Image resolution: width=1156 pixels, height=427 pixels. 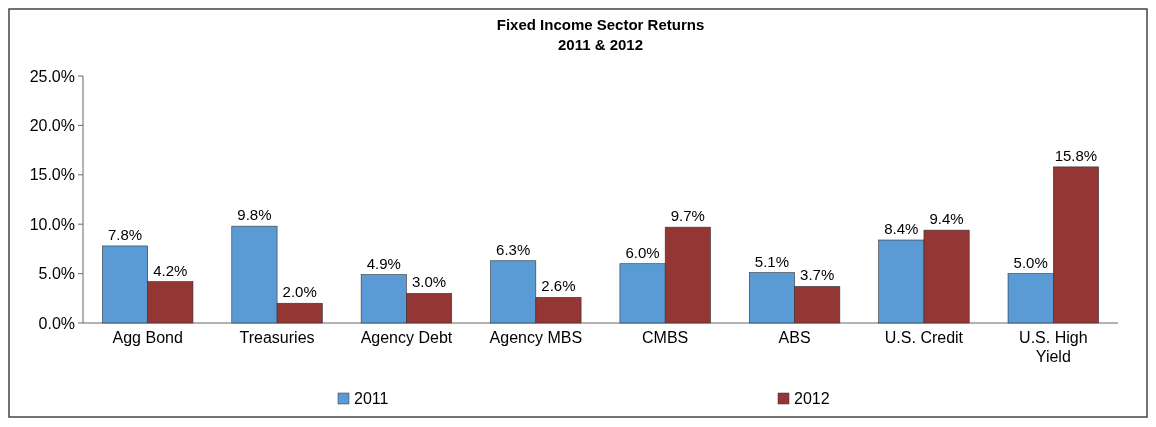 I want to click on data-label: 9.4%, so click(x=946, y=219).